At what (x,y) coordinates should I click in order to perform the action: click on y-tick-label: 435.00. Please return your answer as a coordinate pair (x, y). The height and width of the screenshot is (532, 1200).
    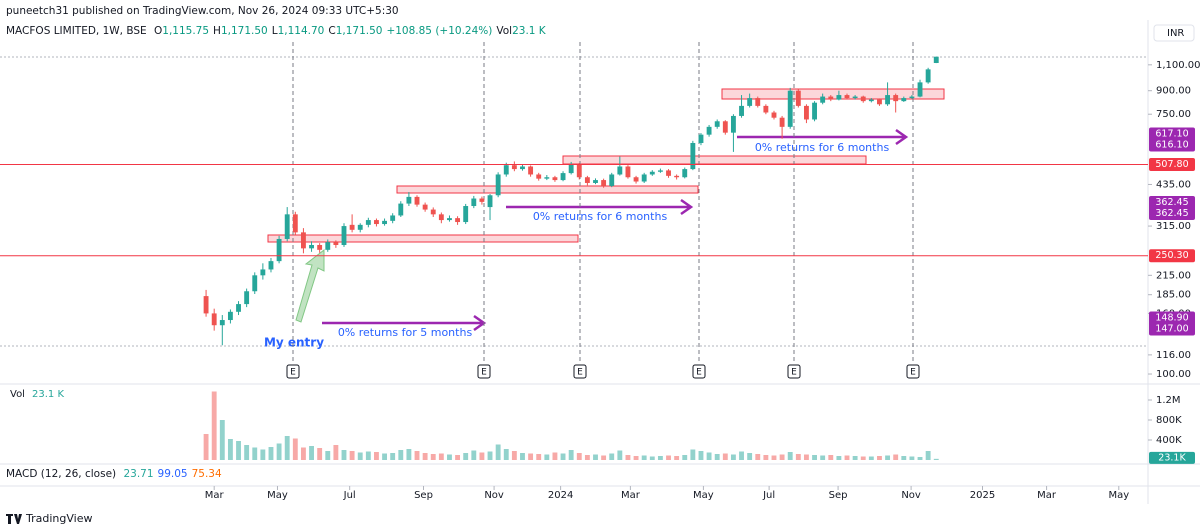
    Looking at the image, I should click on (1173, 184).